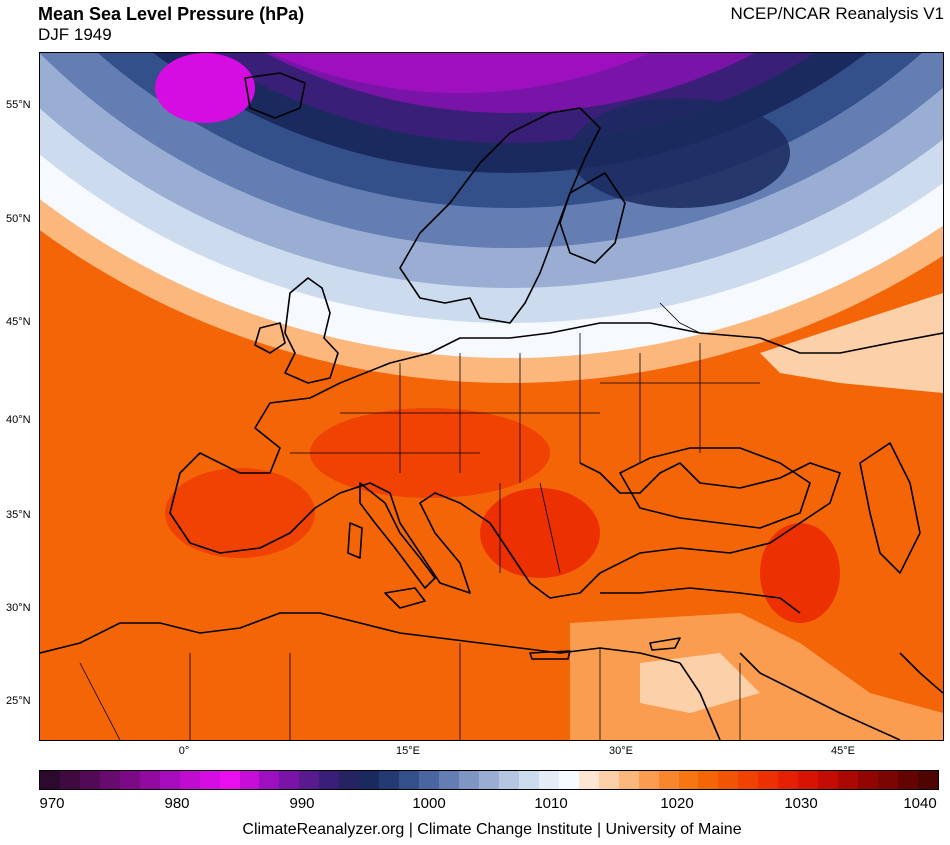  Describe the element at coordinates (75, 34) in the screenshot. I see `map-subtitle: DJF 1949` at that location.